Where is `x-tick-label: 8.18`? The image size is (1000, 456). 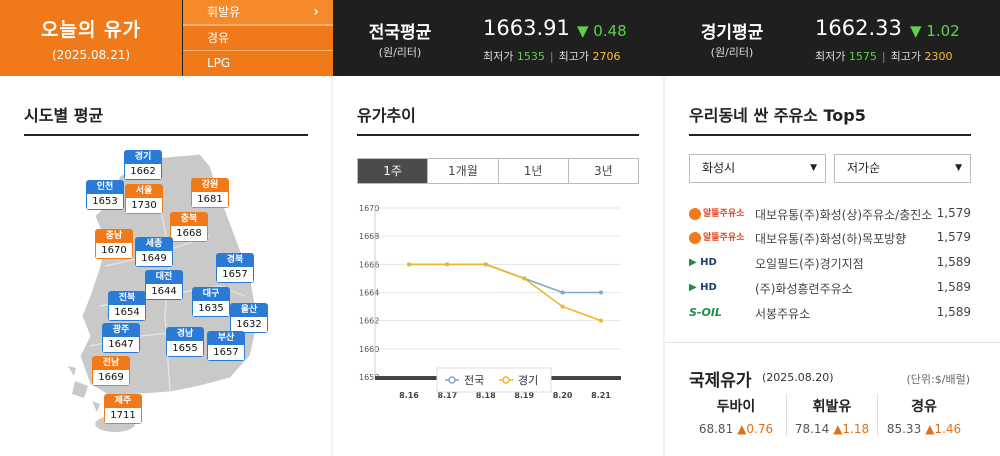
x-tick-label: 8.18 is located at coordinates (486, 395).